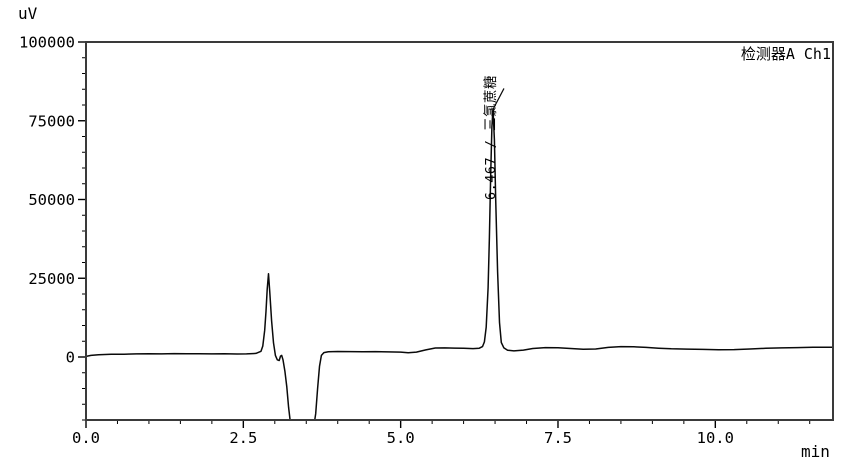  Describe the element at coordinates (70, 358) in the screenshot. I see `y-tick-label: 0` at that location.